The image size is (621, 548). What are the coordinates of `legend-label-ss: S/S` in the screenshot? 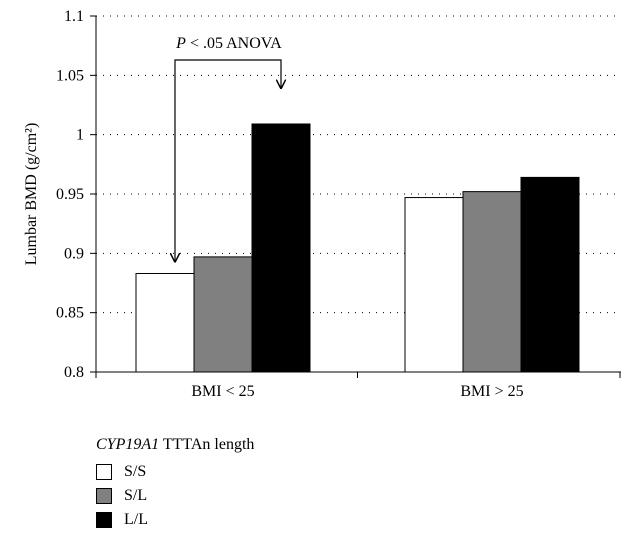 It's located at (135, 471).